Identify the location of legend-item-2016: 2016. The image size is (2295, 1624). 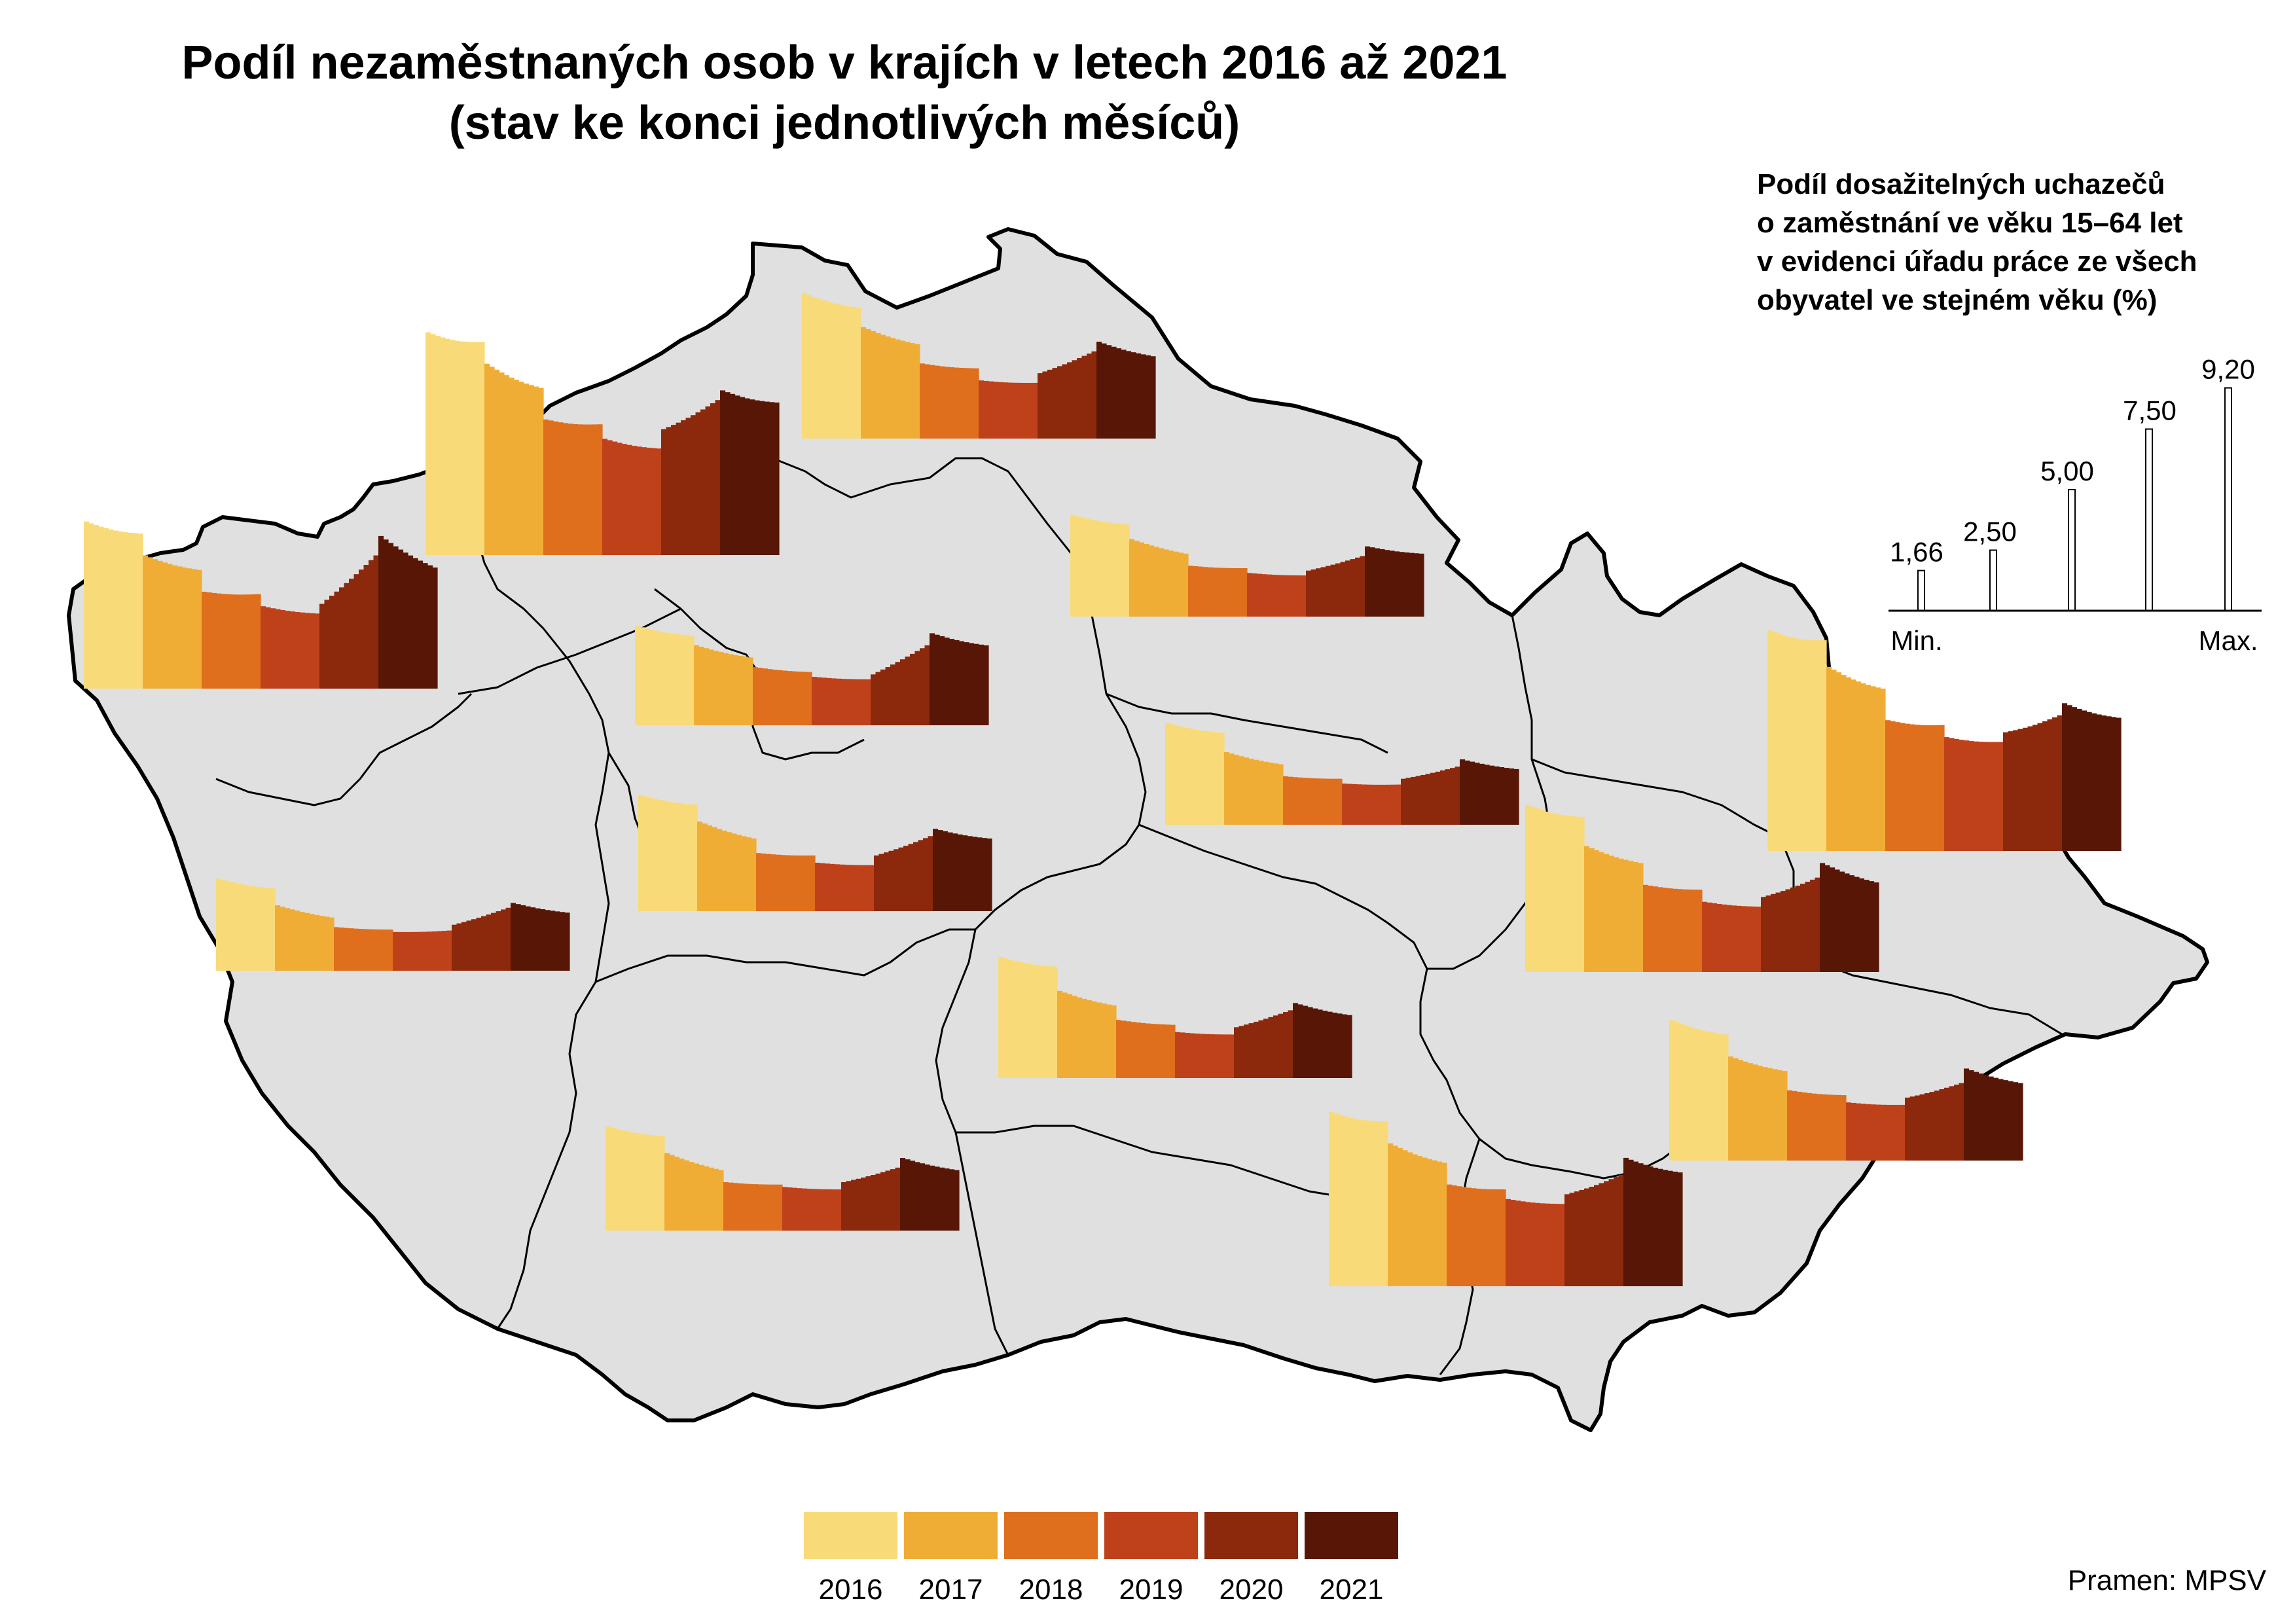
(850, 1559).